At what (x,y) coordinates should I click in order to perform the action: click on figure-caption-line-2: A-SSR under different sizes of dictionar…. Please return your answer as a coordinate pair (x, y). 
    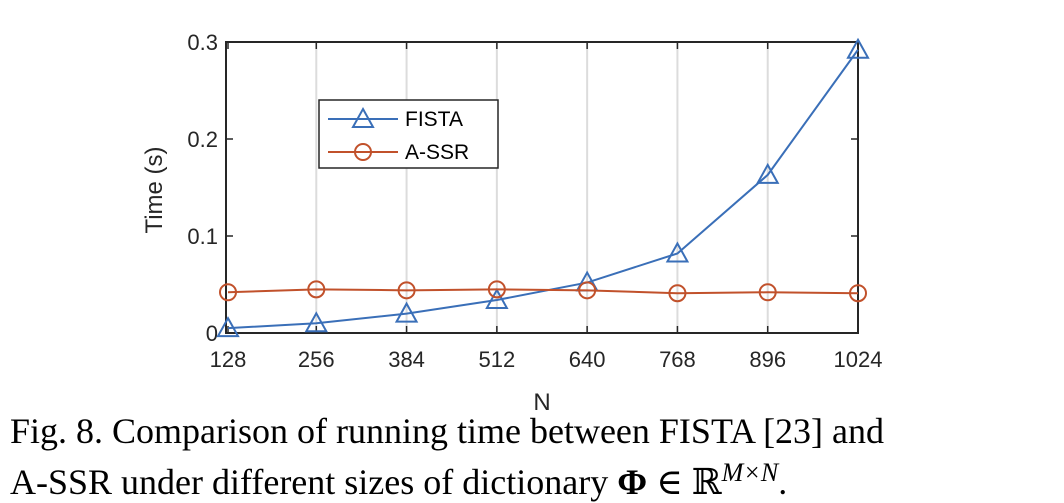
    Looking at the image, I should click on (535, 477).